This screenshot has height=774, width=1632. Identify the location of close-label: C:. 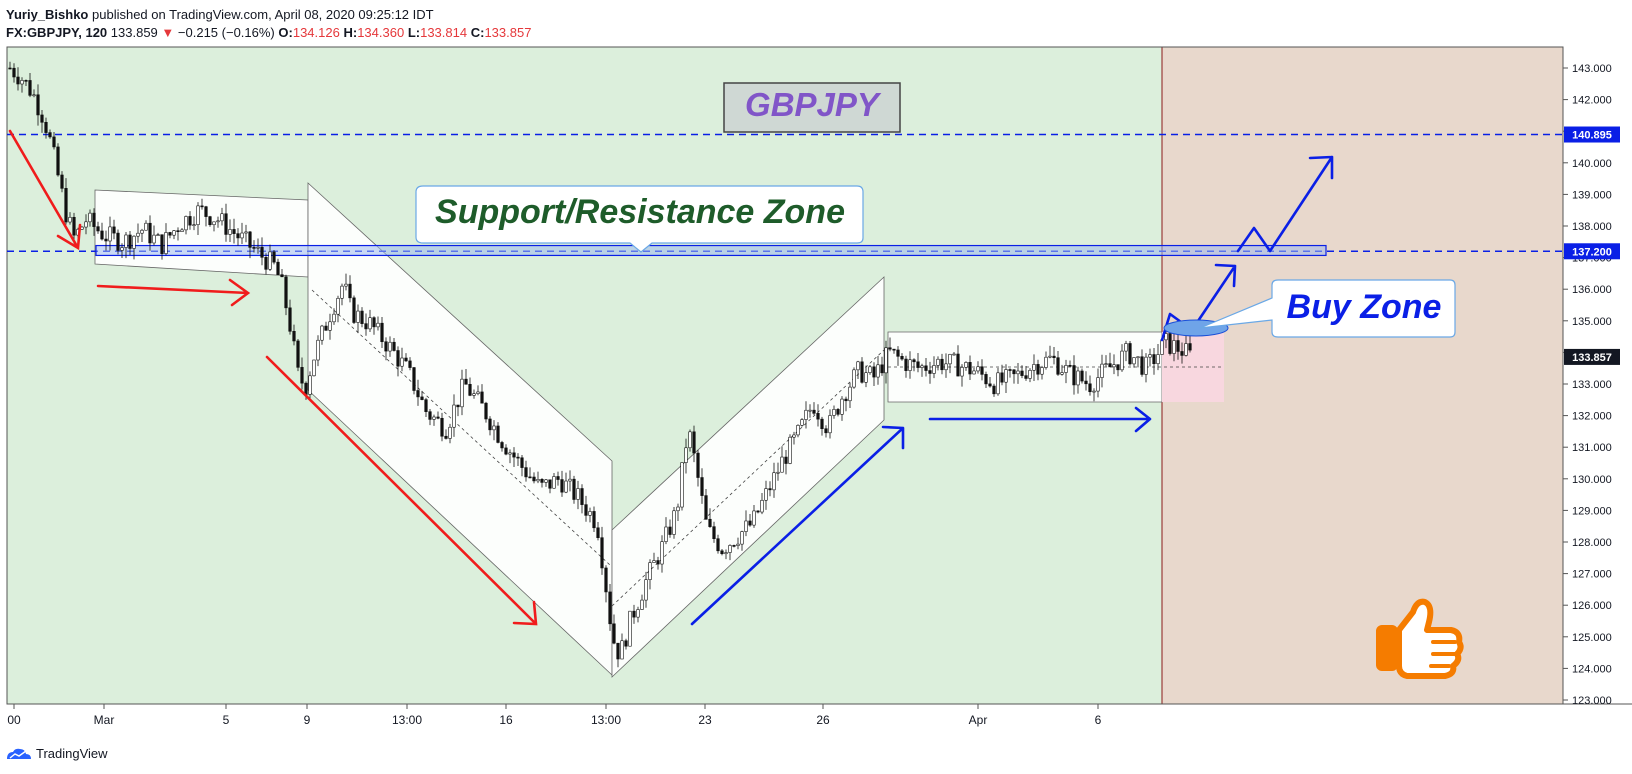
(477, 32).